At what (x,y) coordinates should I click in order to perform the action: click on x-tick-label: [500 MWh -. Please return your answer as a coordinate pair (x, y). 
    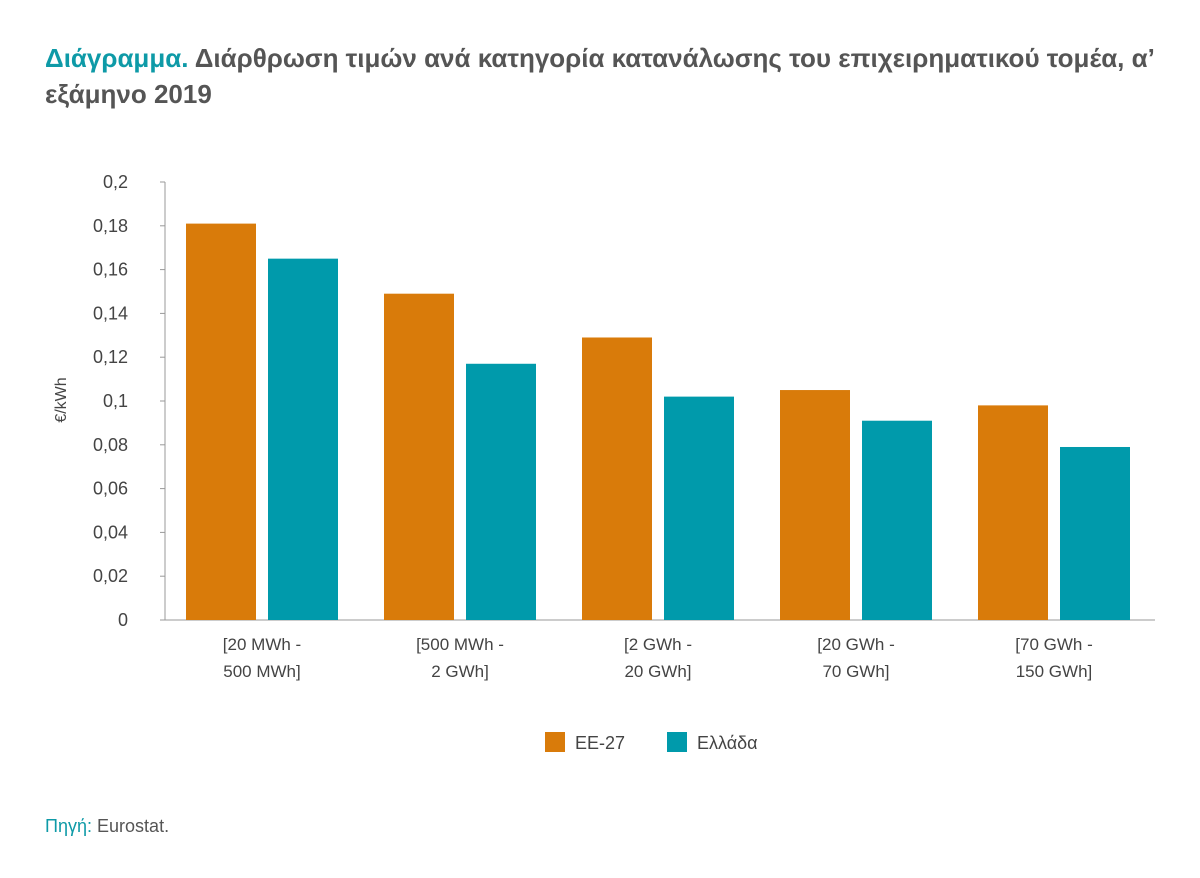
    Looking at the image, I should click on (460, 644).